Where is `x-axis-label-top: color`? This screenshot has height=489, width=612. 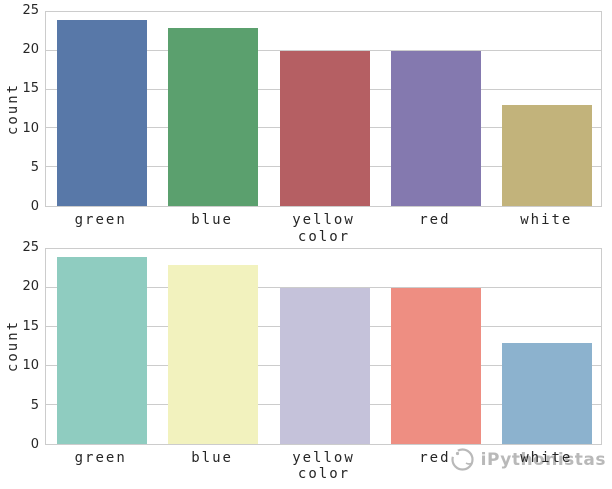
x-axis-label-top: color is located at coordinates (324, 237).